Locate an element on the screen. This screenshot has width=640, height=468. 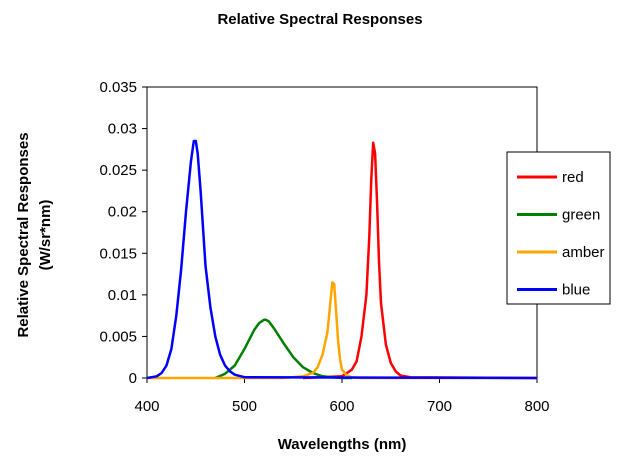
x-axis-label: Wavelengths (nm) is located at coordinates (342, 444).